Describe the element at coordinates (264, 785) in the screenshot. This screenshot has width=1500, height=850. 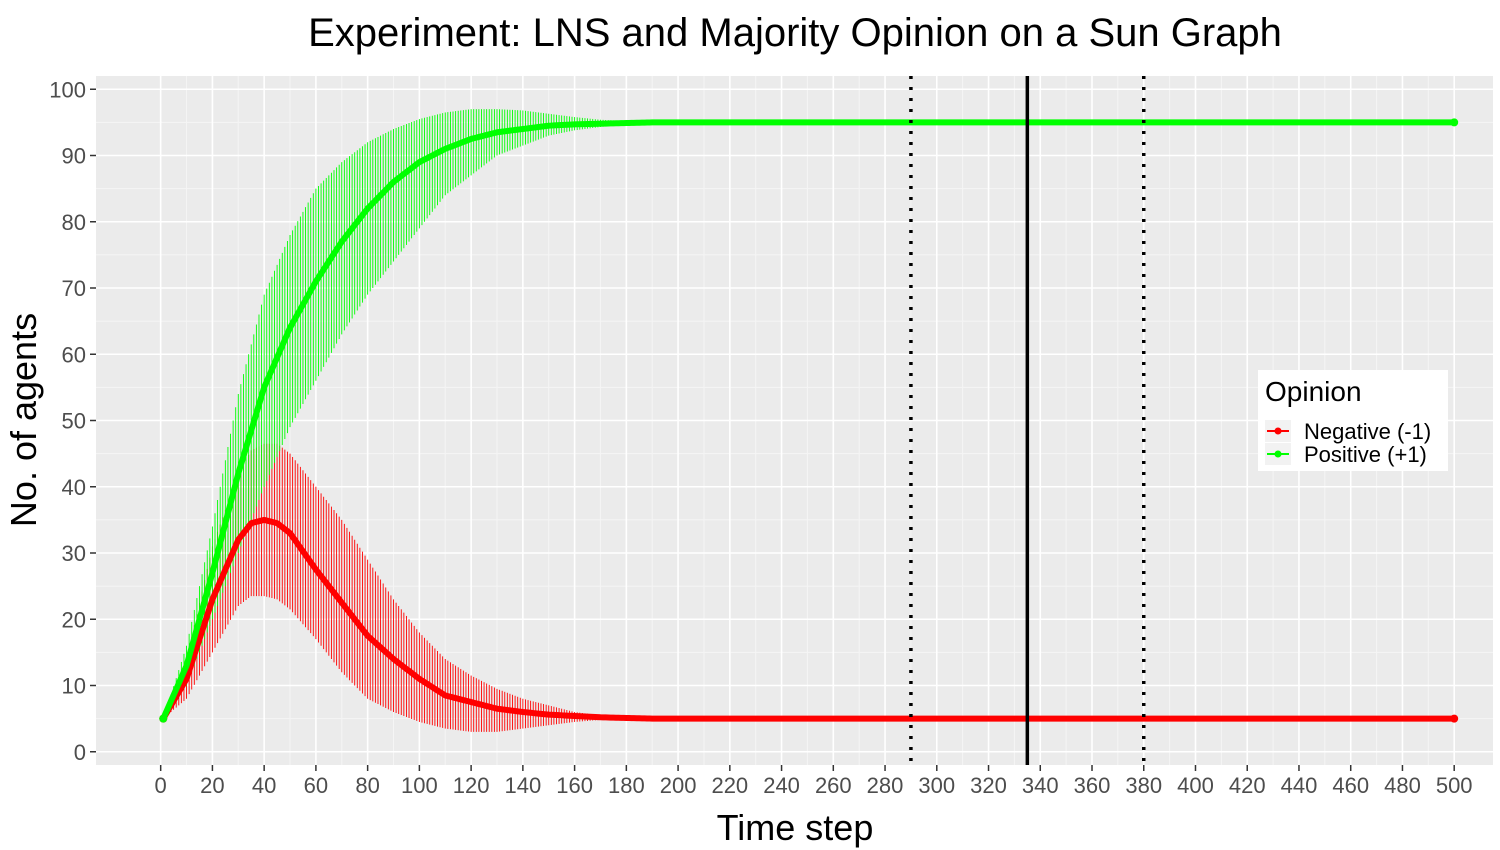
I see `x-tick-label: 40` at that location.